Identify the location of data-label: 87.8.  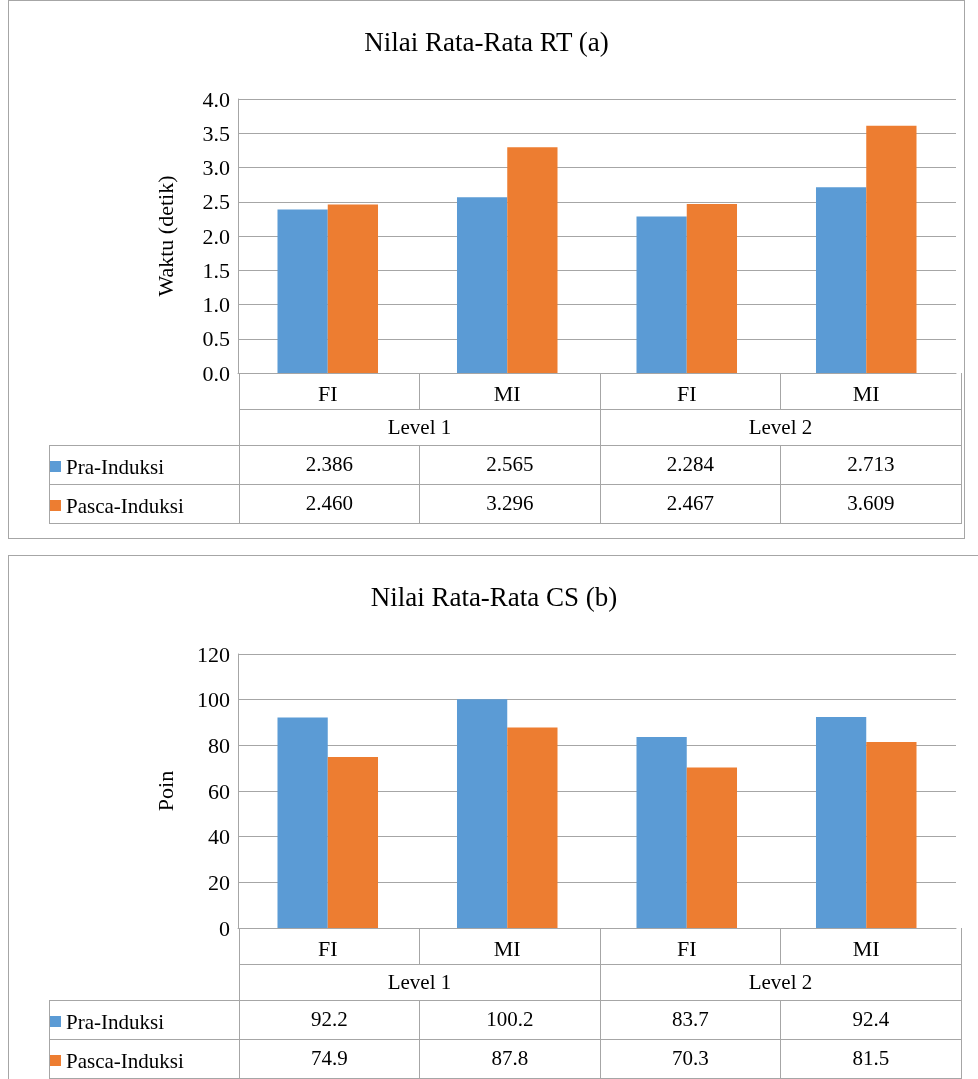
(509, 1058).